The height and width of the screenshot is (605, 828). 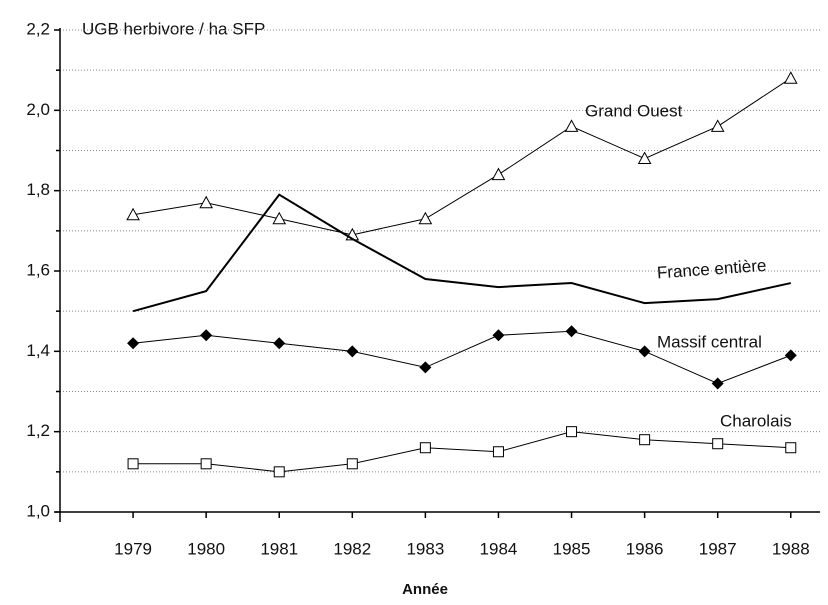 I want to click on y-tick-label: 1,6, so click(x=38, y=269).